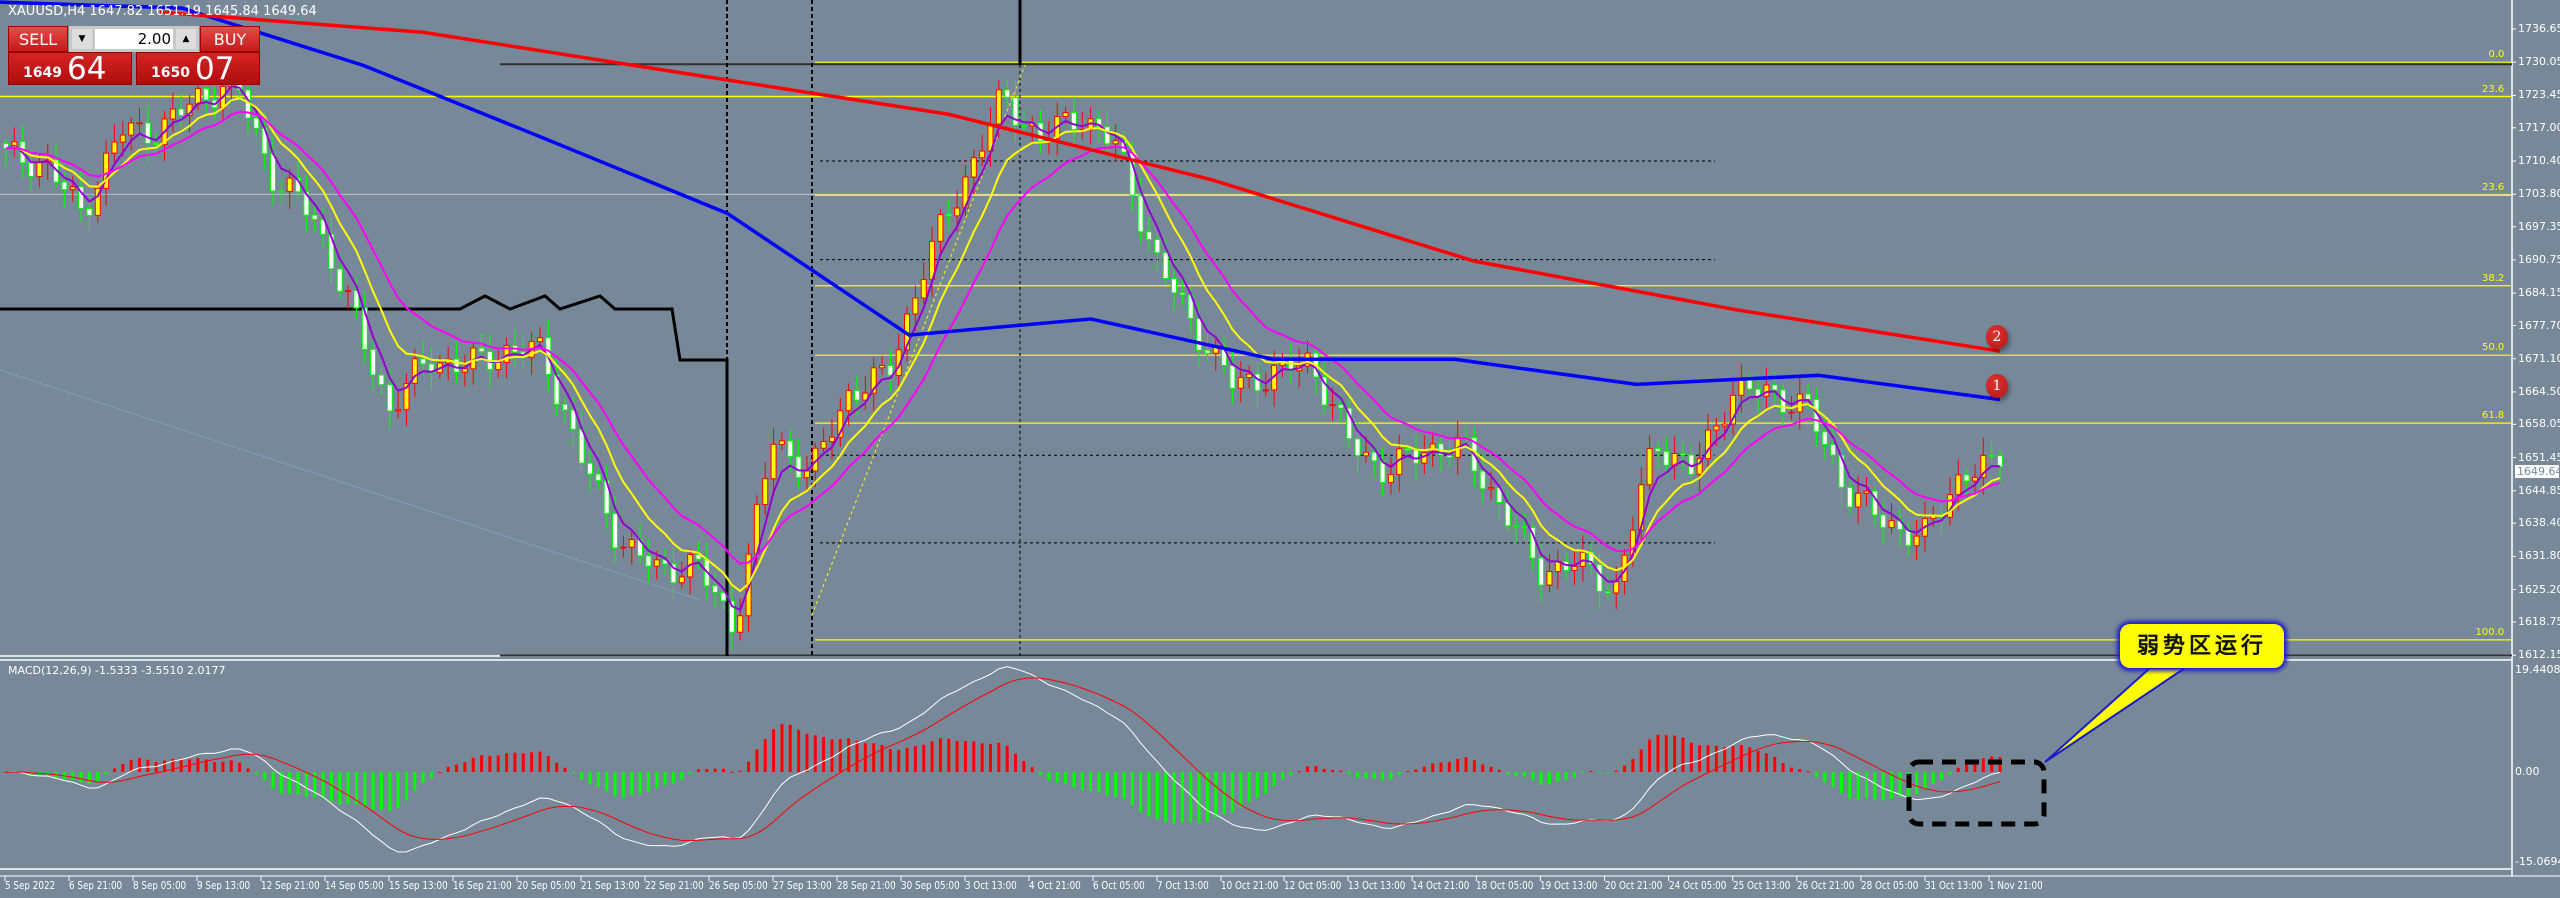  Describe the element at coordinates (1055, 885) in the screenshot. I see `time-tick-label: 4 Oct 21:00` at that location.